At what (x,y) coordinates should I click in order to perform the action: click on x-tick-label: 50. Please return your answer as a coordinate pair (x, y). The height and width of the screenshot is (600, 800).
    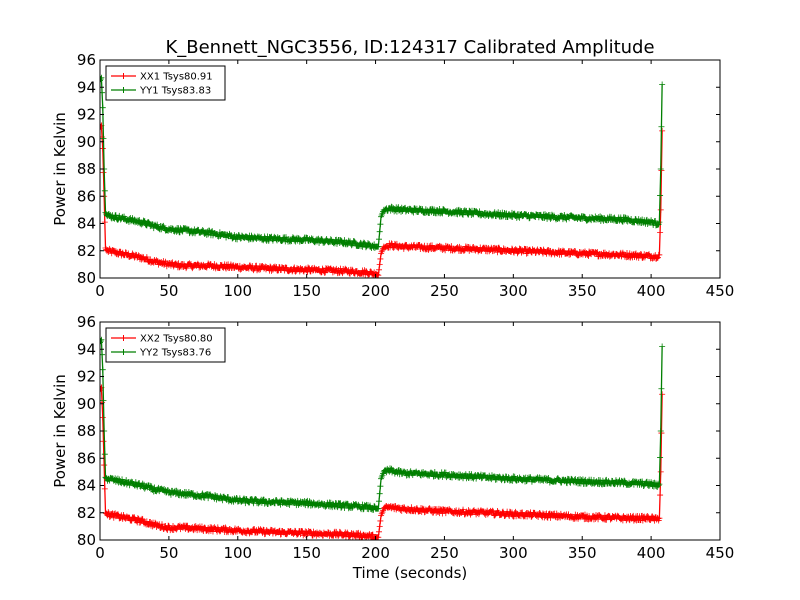
    Looking at the image, I should click on (168, 291).